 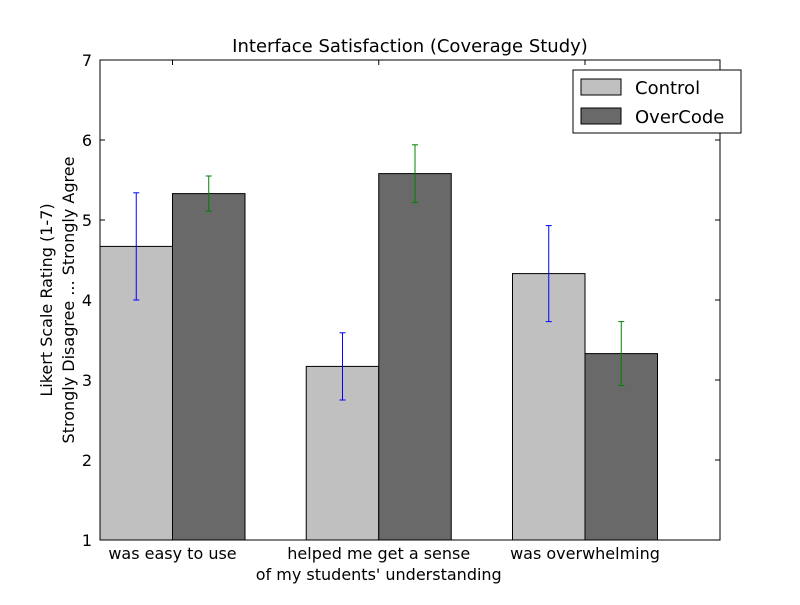 I want to click on y-tick-label: 3, so click(x=87, y=380).